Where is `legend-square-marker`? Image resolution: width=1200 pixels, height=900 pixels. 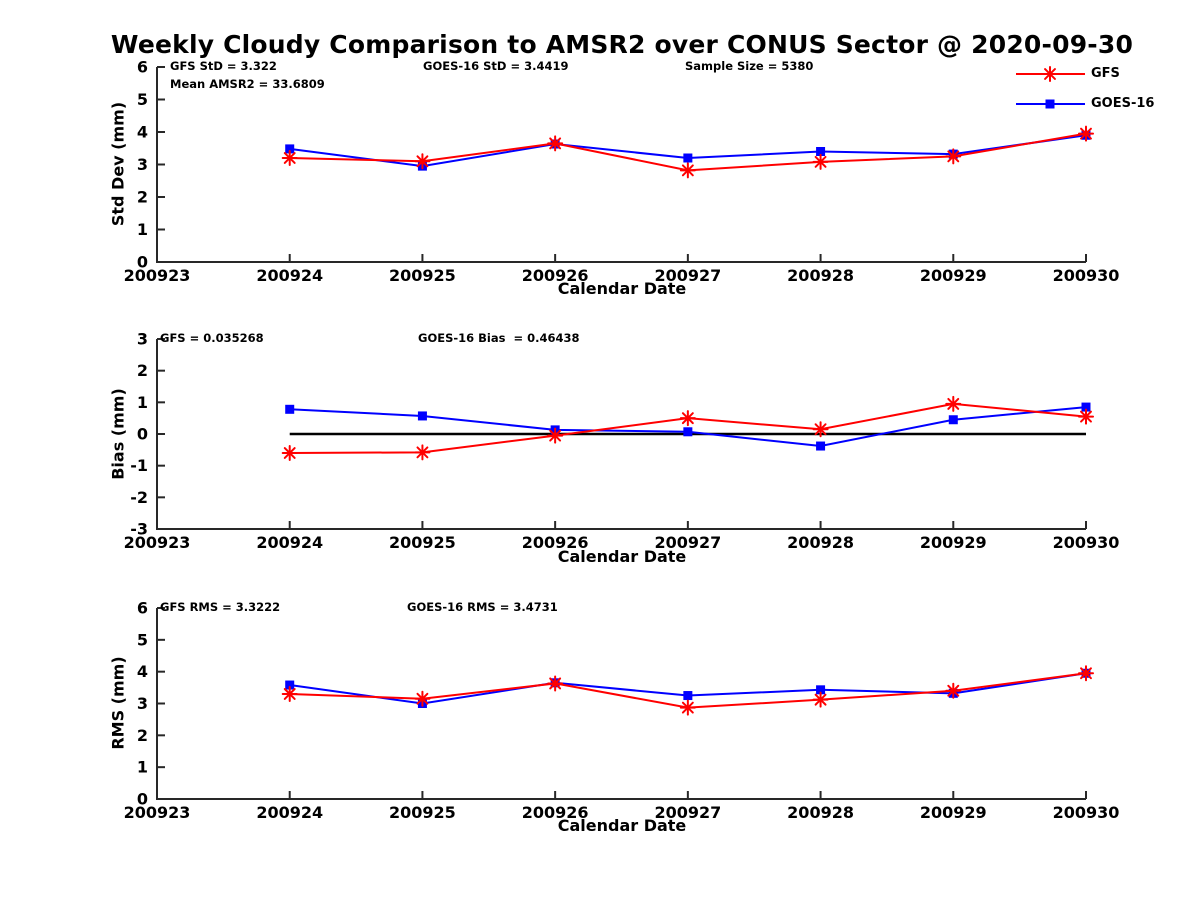 legend-square-marker is located at coordinates (1050, 104).